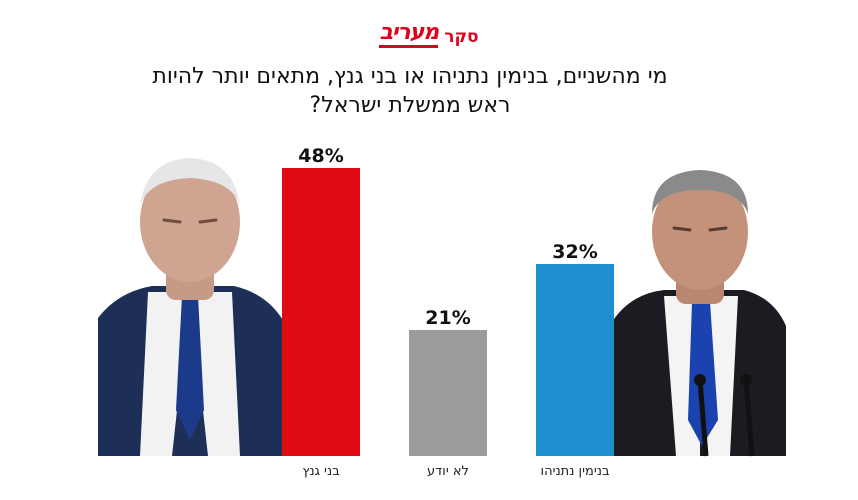  What do you see at coordinates (447, 237) in the screenshot?
I see `value-labels-group: 48% 21% 32%` at bounding box center [447, 237].